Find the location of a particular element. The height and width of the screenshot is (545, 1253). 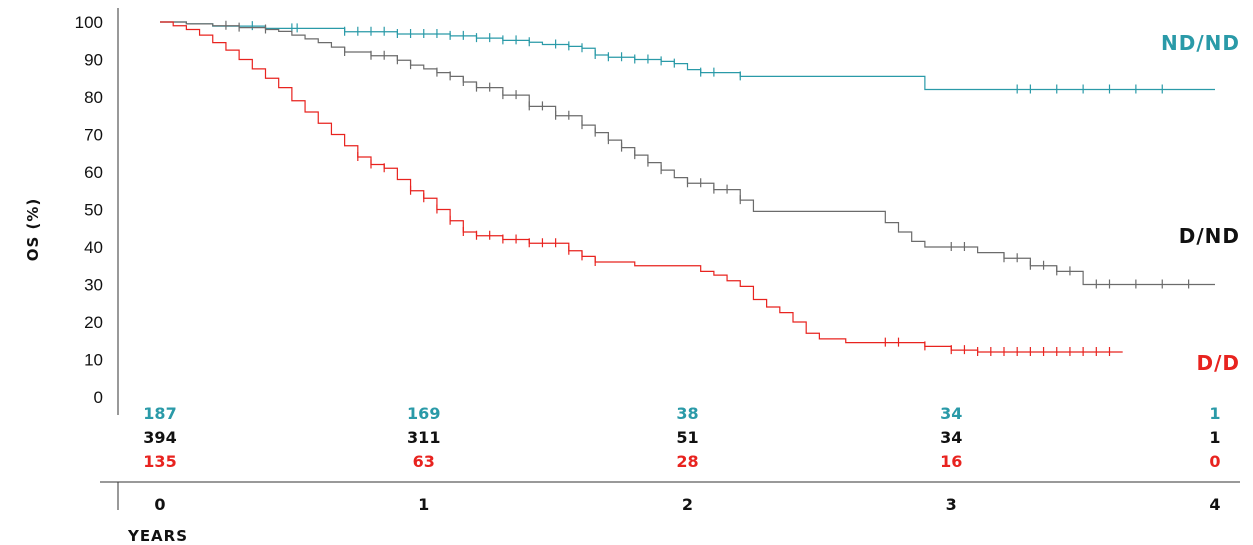

risk-number: 16 is located at coordinates (951, 461).